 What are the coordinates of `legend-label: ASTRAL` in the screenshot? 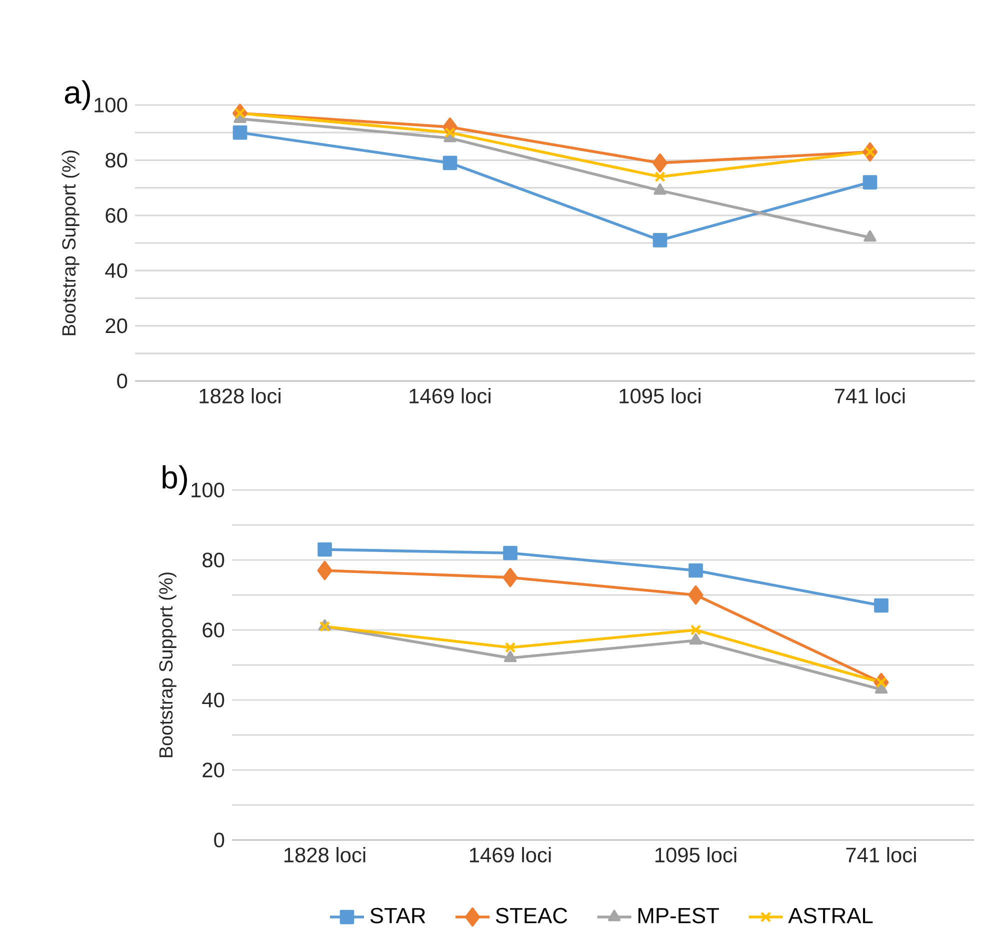 It's located at (830, 916).